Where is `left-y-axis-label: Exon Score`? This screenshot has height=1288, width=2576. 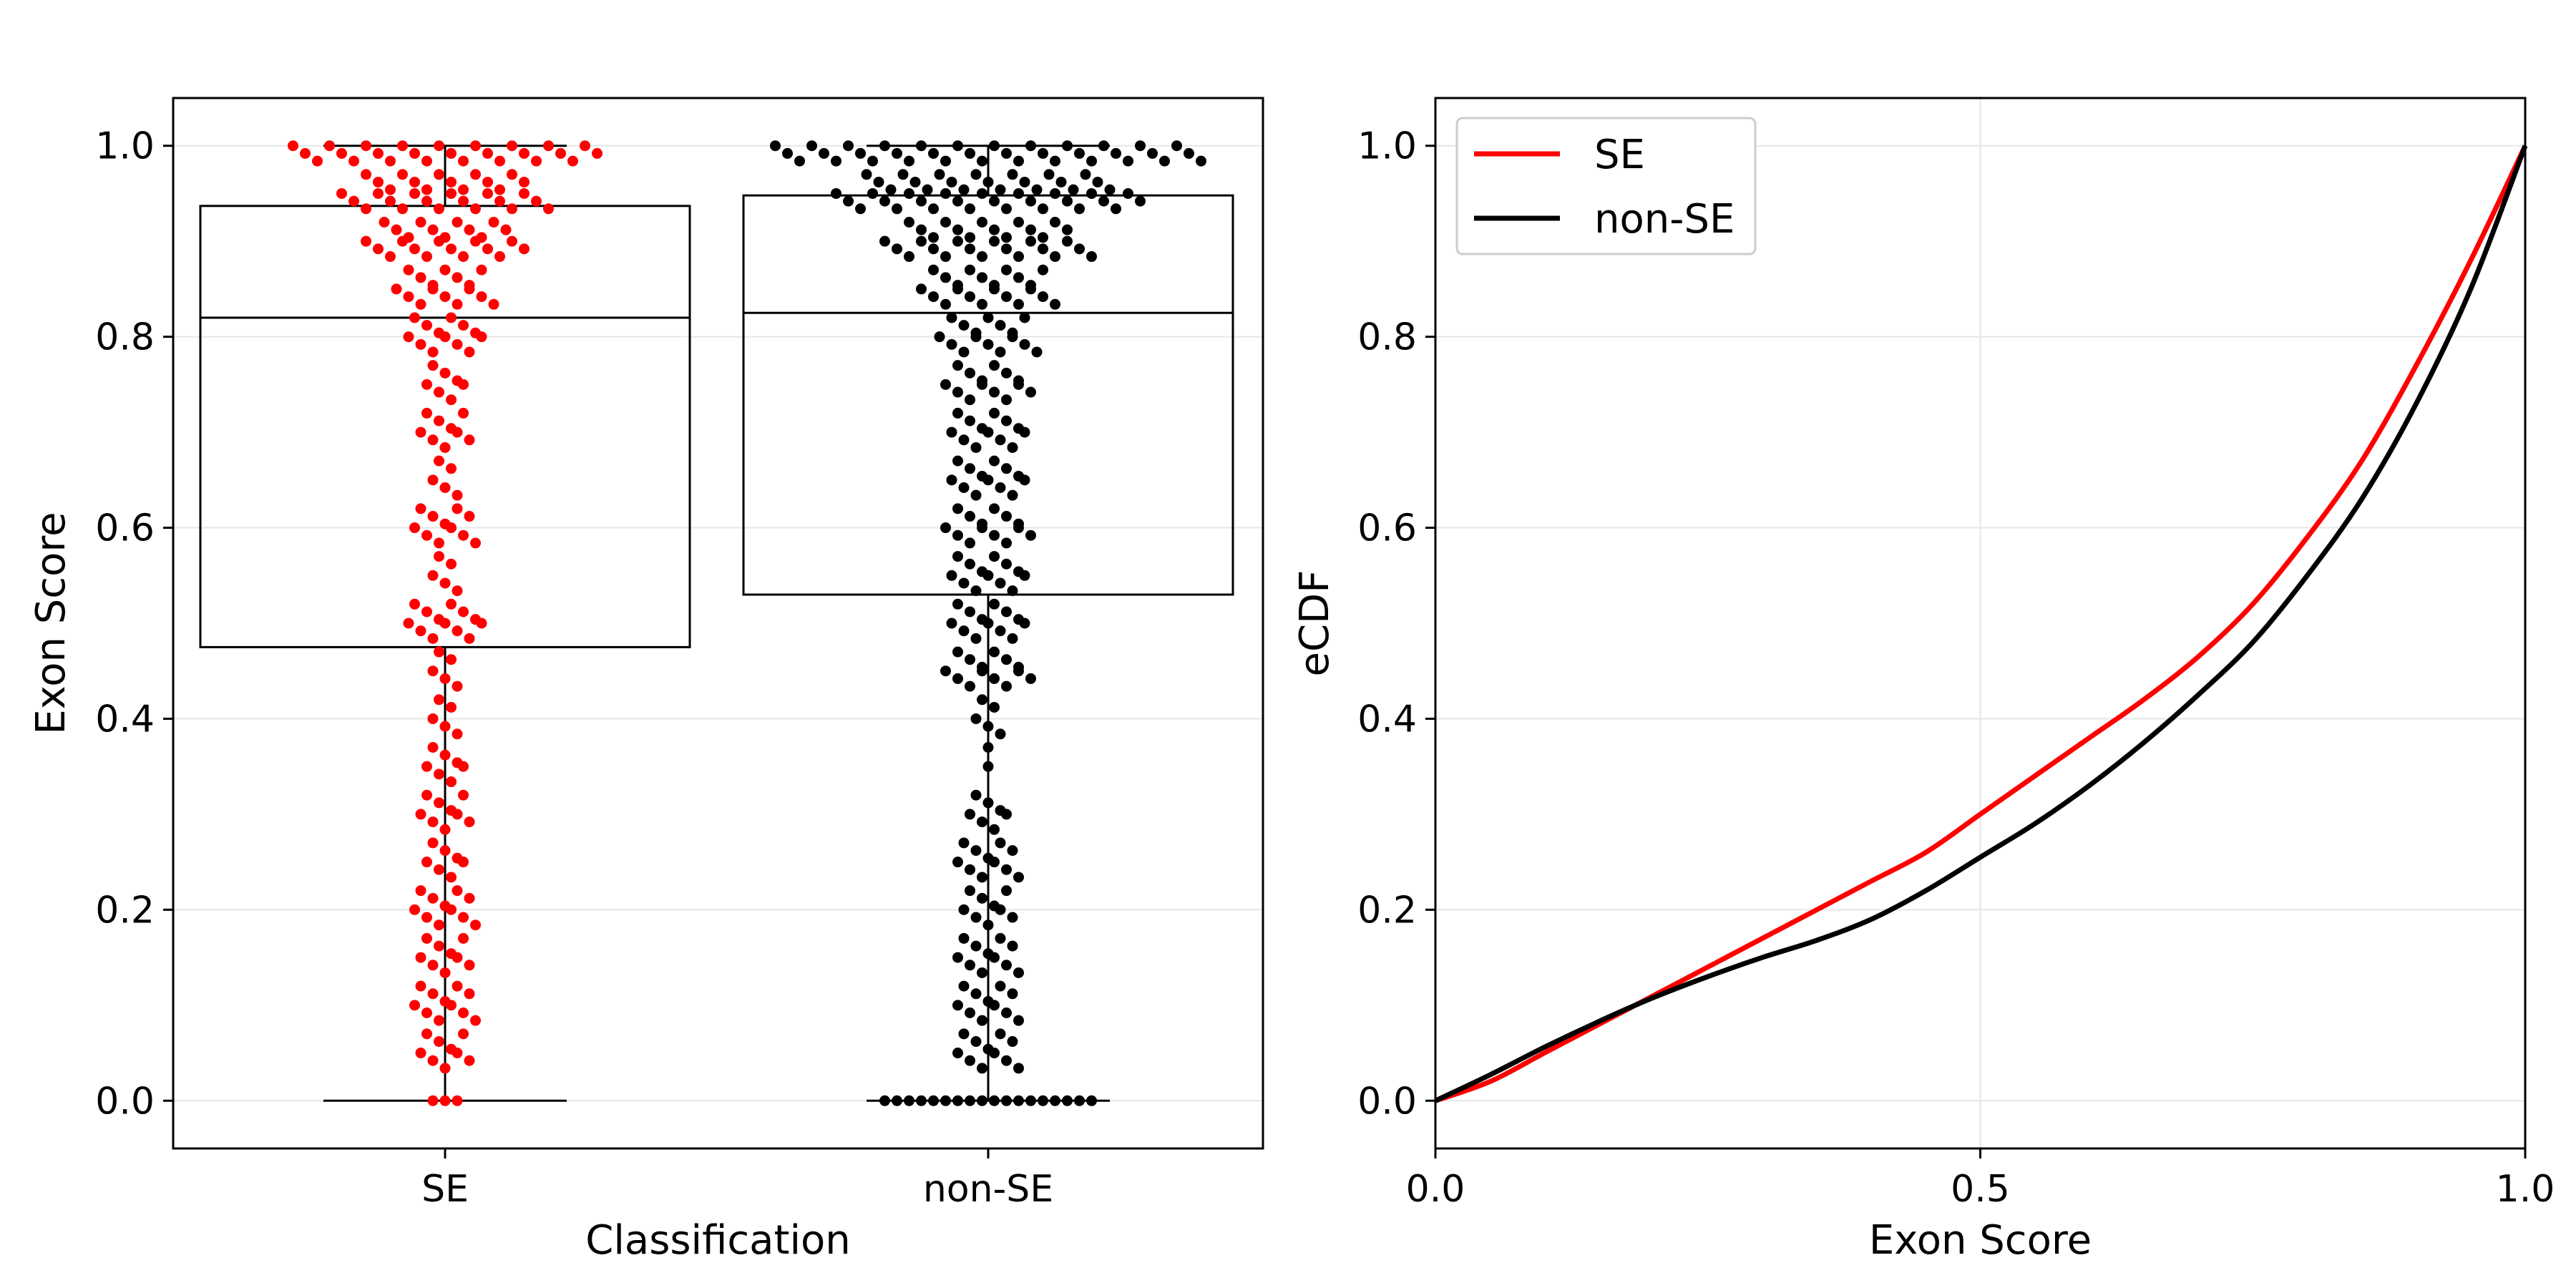
left-y-axis-label: Exon Score is located at coordinates (51, 623).